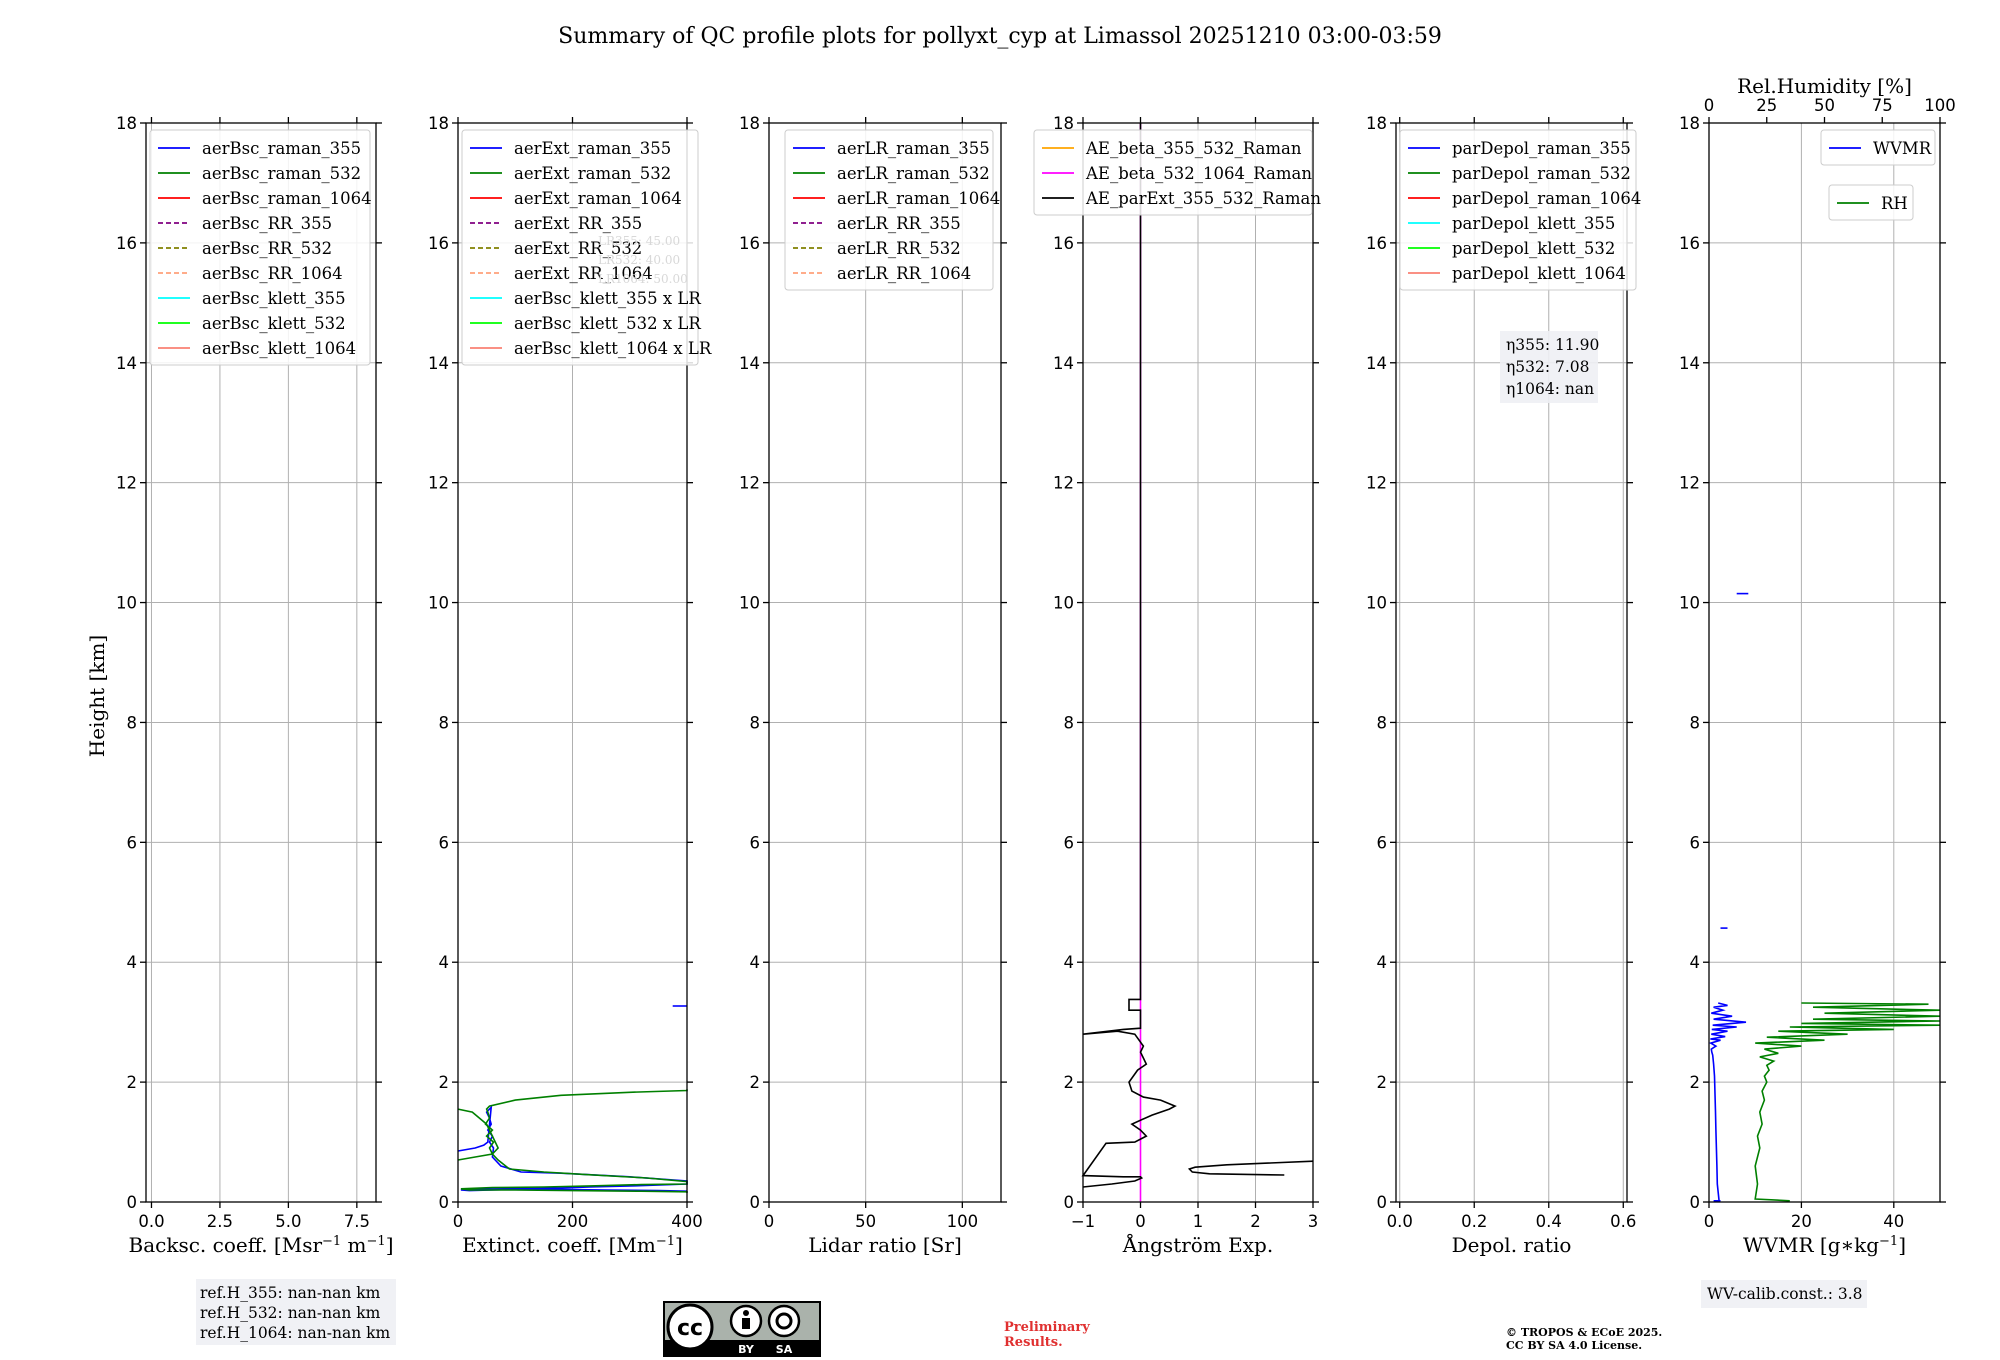  I want to click on legend-label-parDepol_klett_355: parDepol_klett_355, so click(1533, 223).